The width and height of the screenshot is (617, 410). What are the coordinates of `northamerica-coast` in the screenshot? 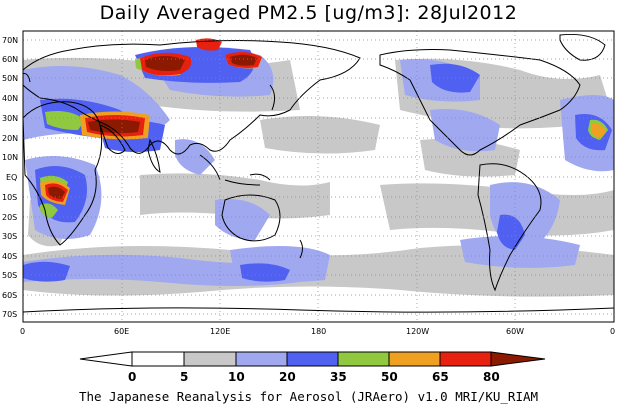 It's located at (480, 102).